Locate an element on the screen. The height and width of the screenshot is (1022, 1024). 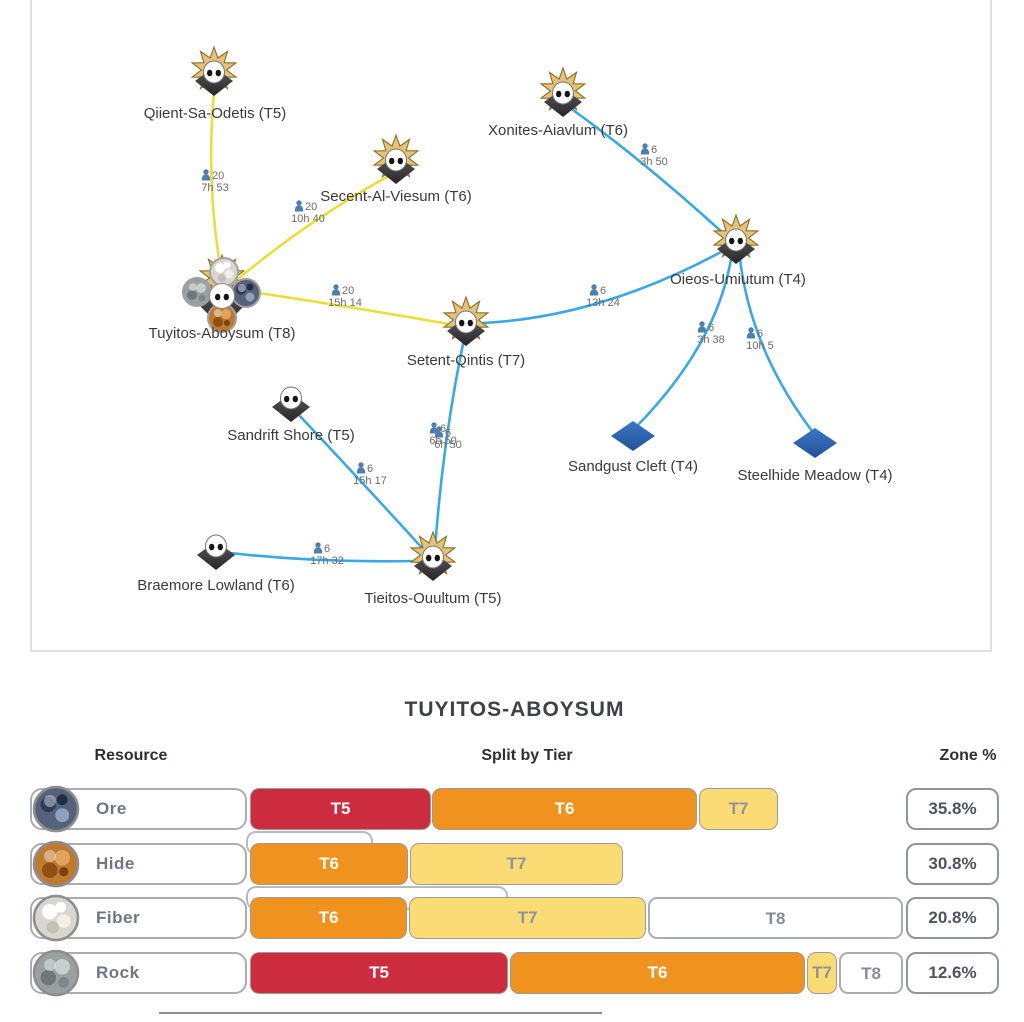
map-node-label: Sandrift Shore (T5) is located at coordinates (291, 435).